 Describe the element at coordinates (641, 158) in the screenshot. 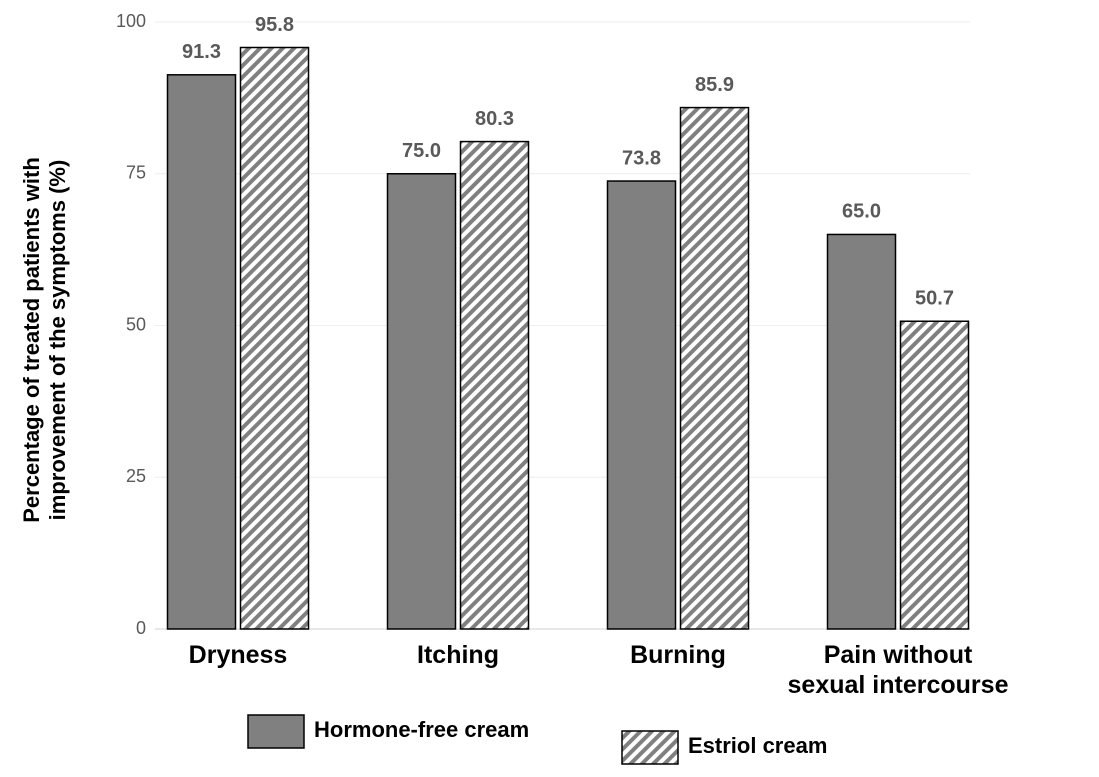

I see `data-label: 73.8` at that location.